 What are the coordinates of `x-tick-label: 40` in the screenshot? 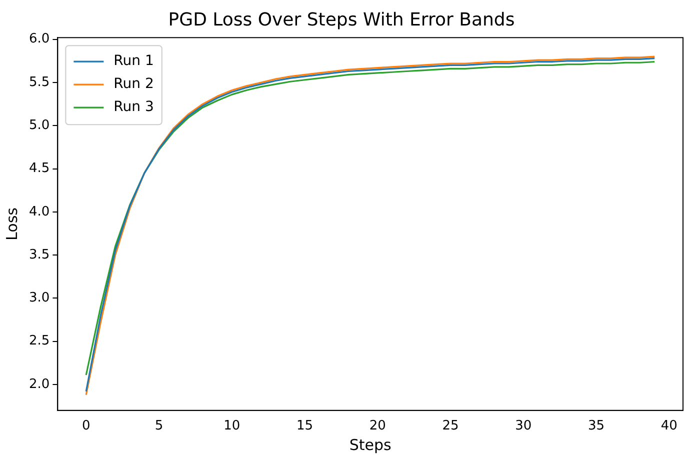 It's located at (669, 426).